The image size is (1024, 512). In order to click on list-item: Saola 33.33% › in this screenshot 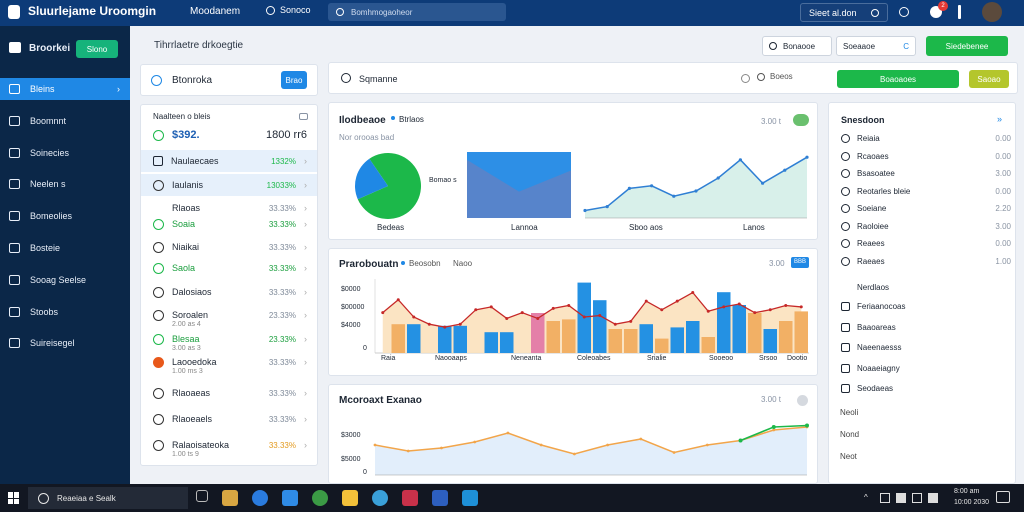, I will do `click(229, 268)`.